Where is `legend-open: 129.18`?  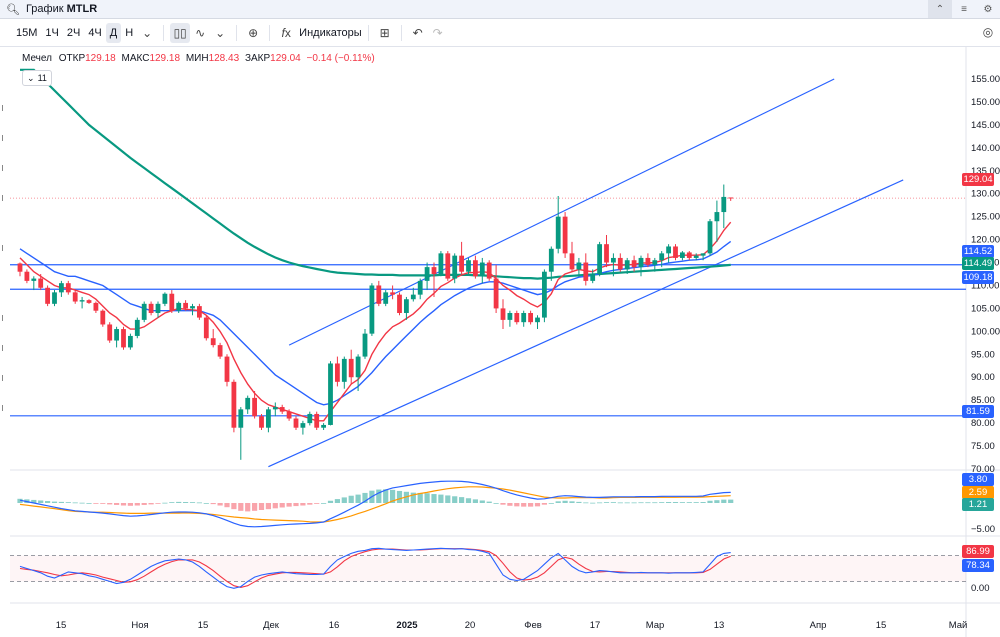
legend-open: 129.18 is located at coordinates (100, 58).